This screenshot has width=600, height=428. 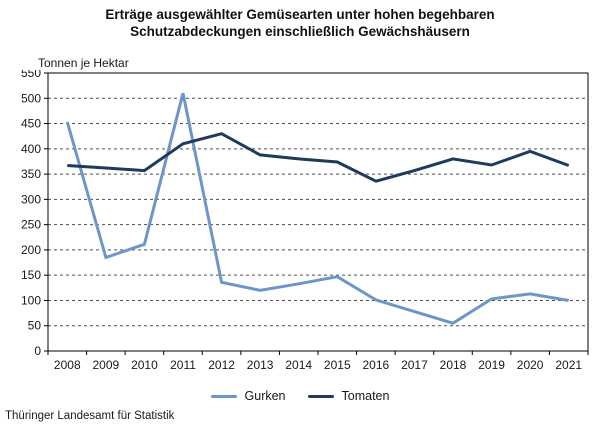 I want to click on legend: Gurken Tomaten, so click(x=300, y=396).